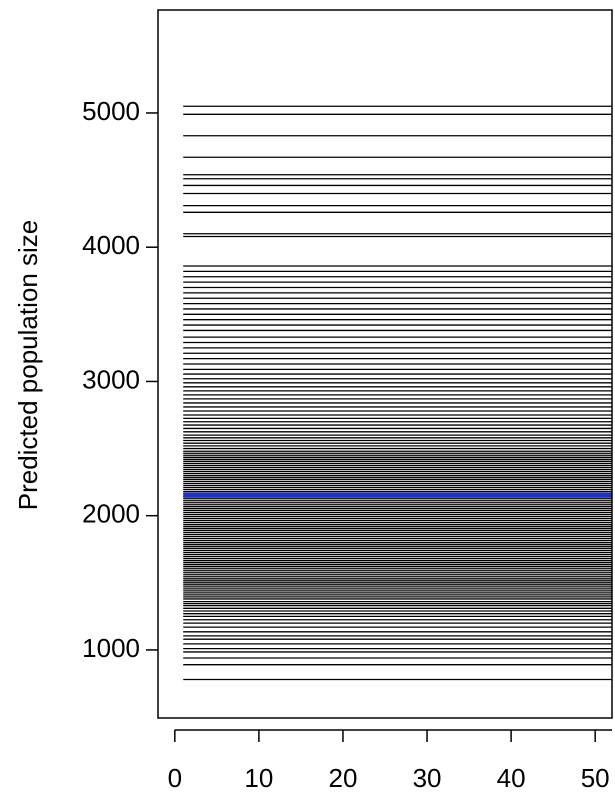 Image resolution: width=615 pixels, height=808 pixels. I want to click on y-axis-label: Predicted population size, so click(28, 365).